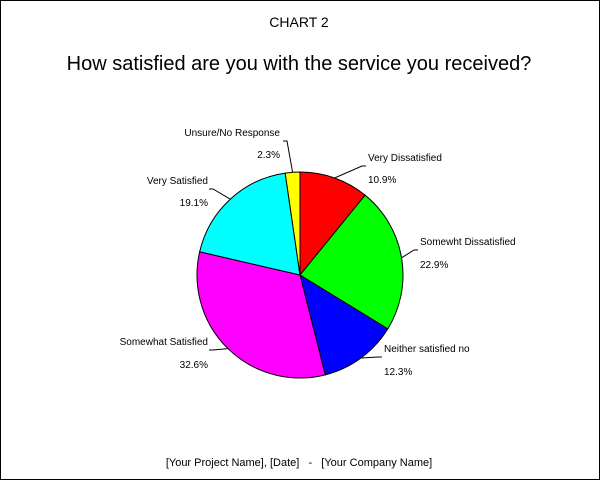 This screenshot has height=480, width=600. Describe the element at coordinates (268, 155) in the screenshot. I see `slice-value-label: 2.3%` at that location.